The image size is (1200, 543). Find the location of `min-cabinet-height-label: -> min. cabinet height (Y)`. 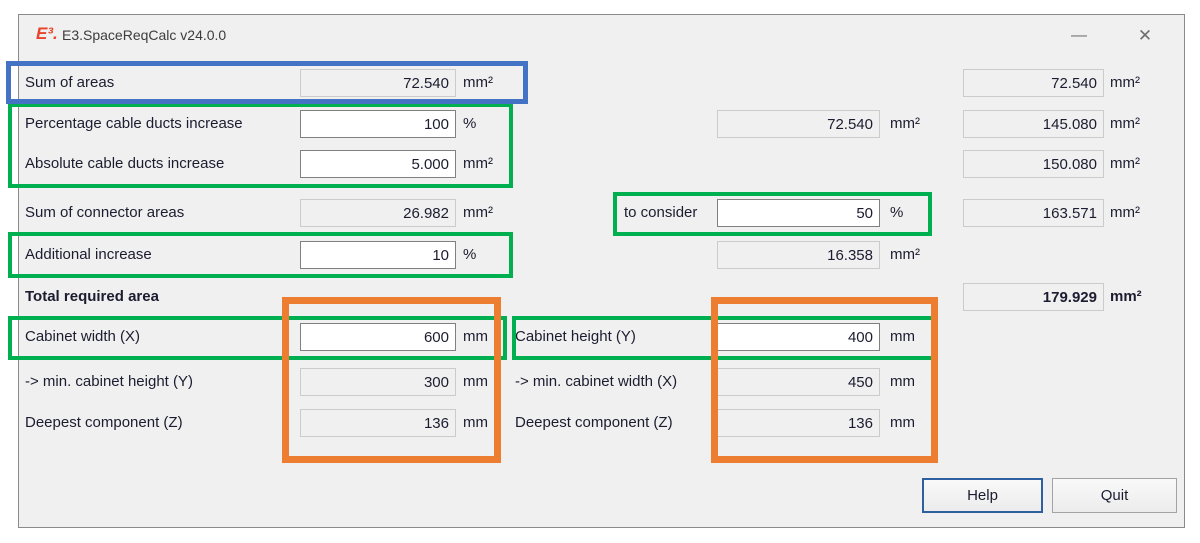

min-cabinet-height-label: -> min. cabinet height (Y) is located at coordinates (109, 381).